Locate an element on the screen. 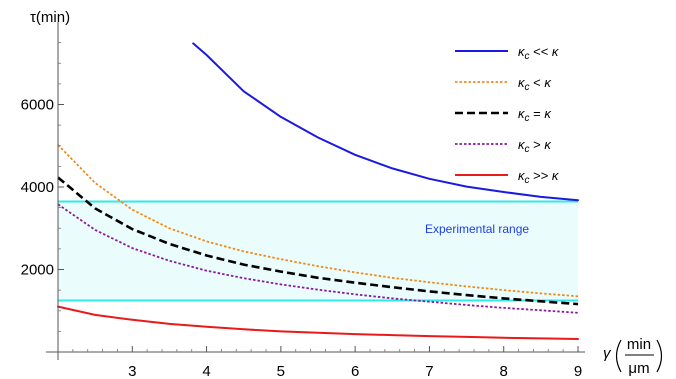 The width and height of the screenshot is (676, 379). x-tick-label: 9 is located at coordinates (578, 371).